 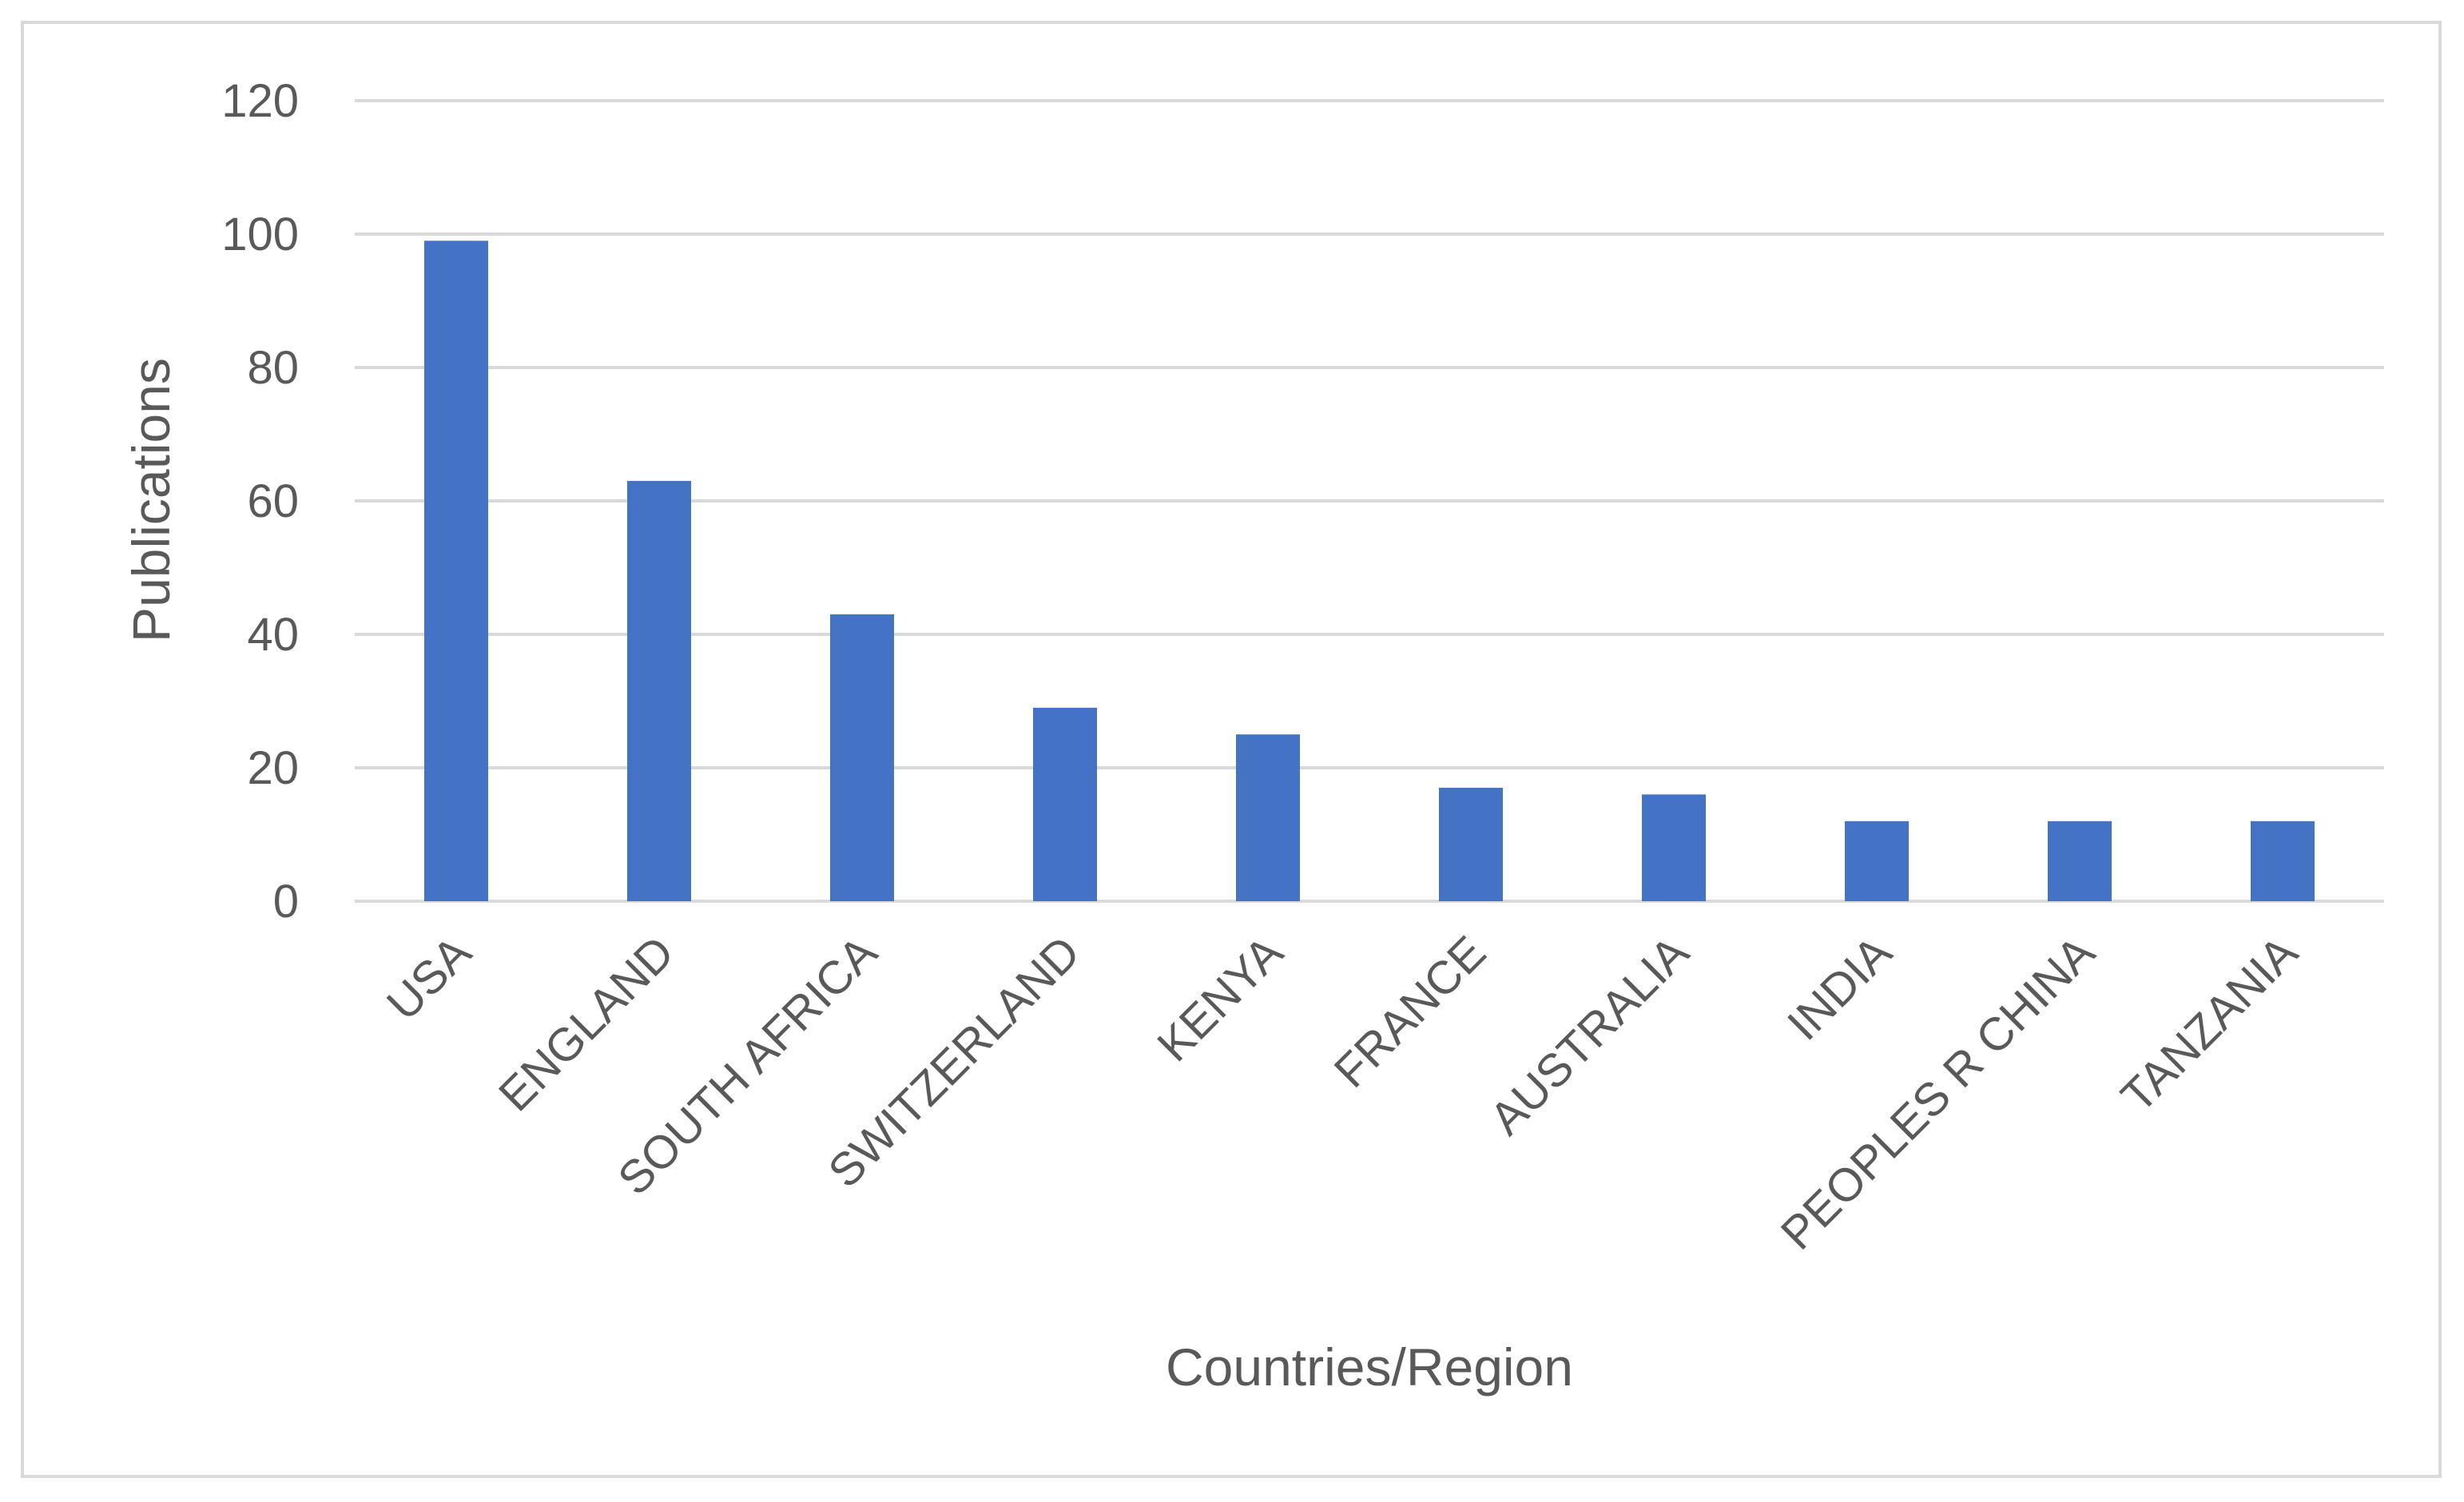 I want to click on y-axis-ticks: 0 20 40 60 80 100 120, so click(x=260, y=501).